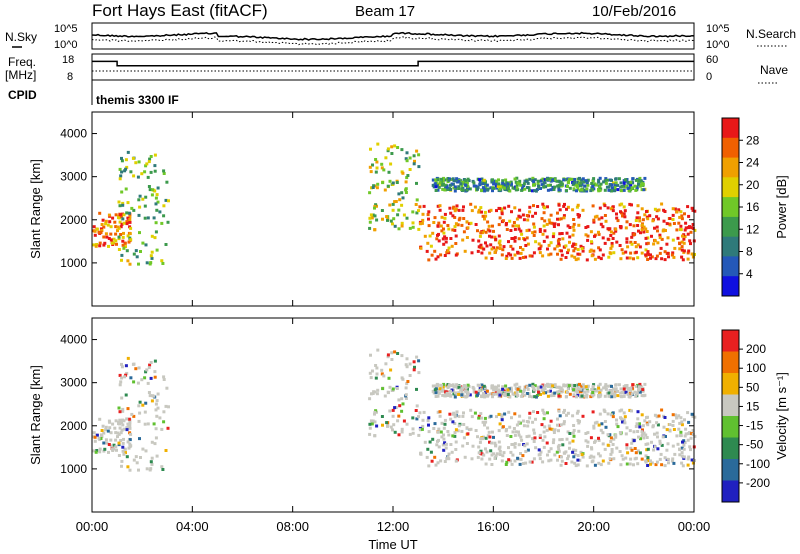 This screenshot has width=800, height=554. Describe the element at coordinates (393, 63) in the screenshot. I see `freq-line` at that location.